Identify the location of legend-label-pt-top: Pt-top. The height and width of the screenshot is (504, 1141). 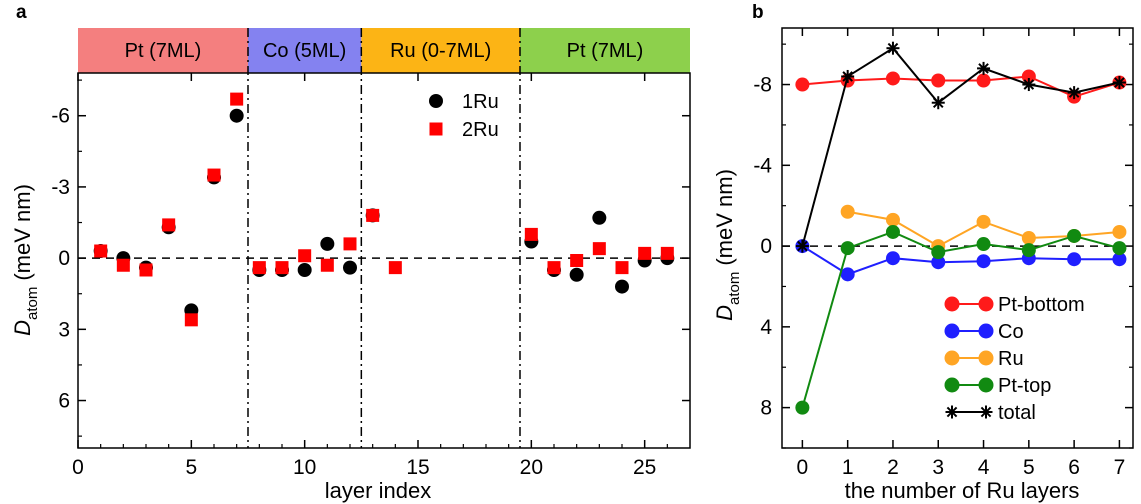
(1024, 386).